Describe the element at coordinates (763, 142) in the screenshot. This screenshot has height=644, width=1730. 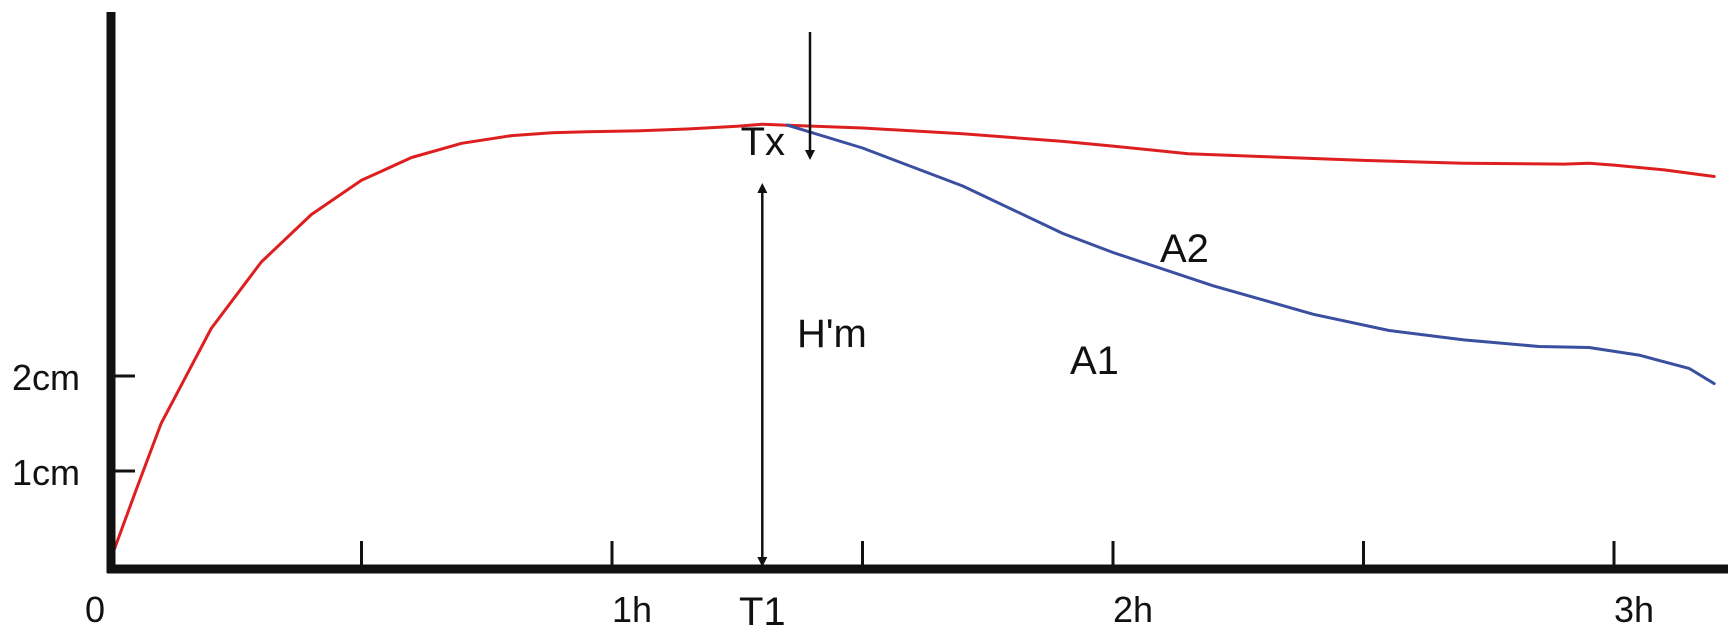
I see `tx-label: Tx` at that location.